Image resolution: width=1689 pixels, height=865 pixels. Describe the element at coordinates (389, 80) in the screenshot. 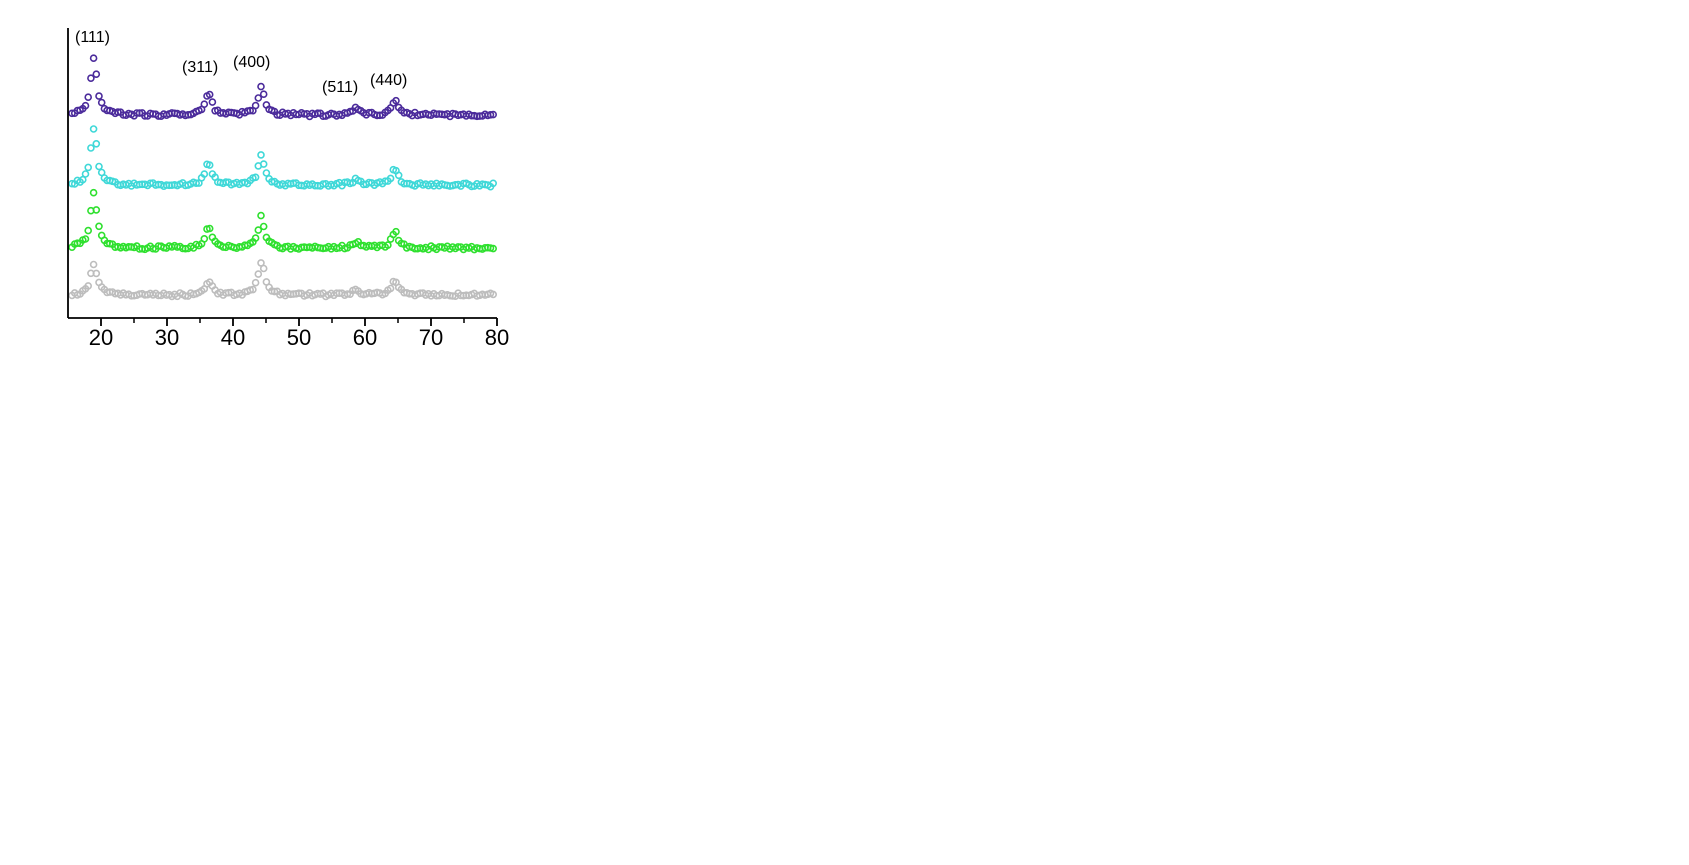

I see `peak-label-a-4: (440)` at that location.